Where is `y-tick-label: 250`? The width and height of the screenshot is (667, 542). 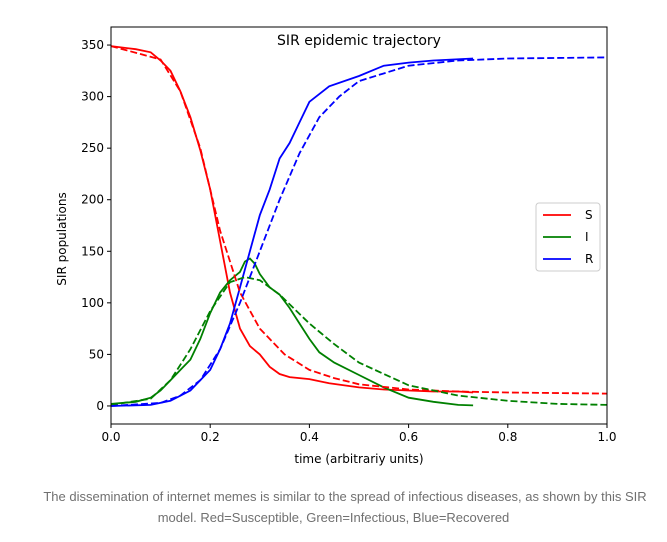 y-tick-label: 250 is located at coordinates (92, 148).